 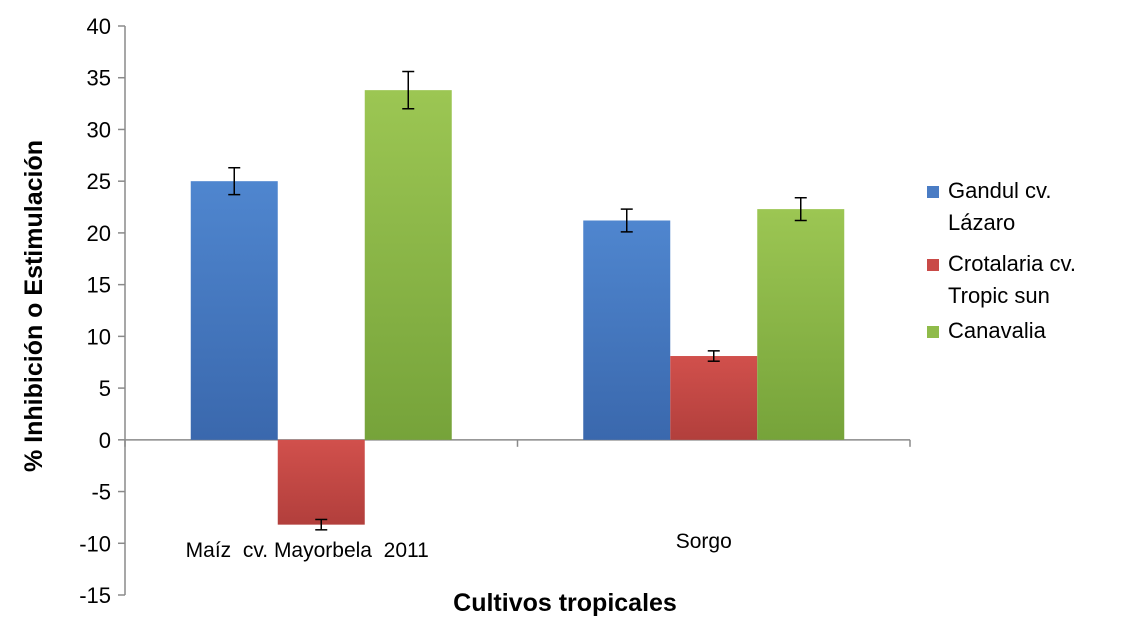 What do you see at coordinates (1000, 190) in the screenshot?
I see `legend-label: Gandul cv.` at bounding box center [1000, 190].